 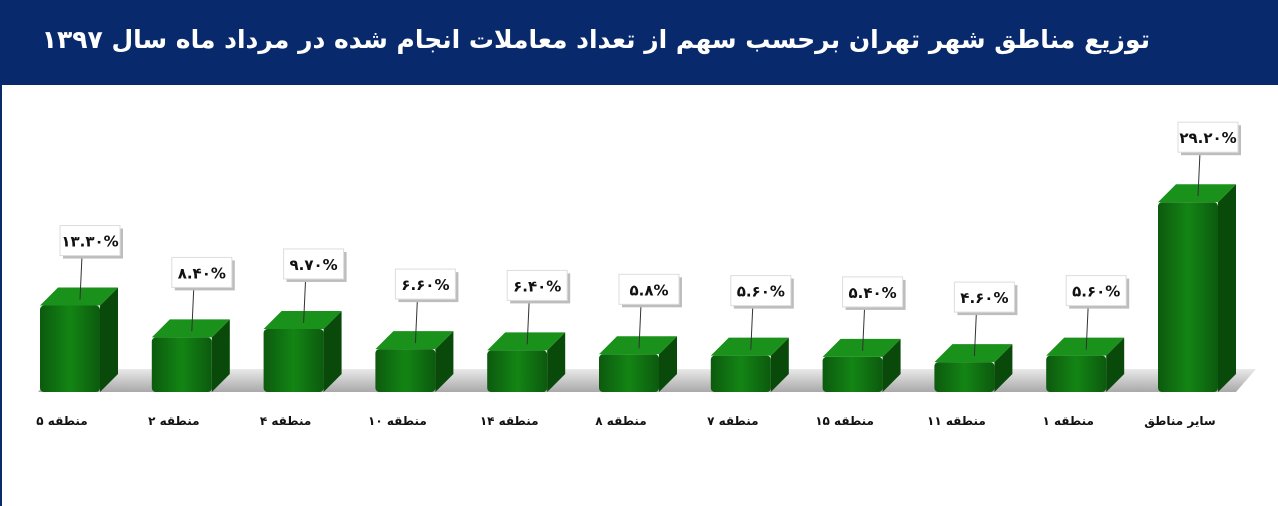 I want to click on data-label: ۸.۴۰%, so click(x=202, y=273).